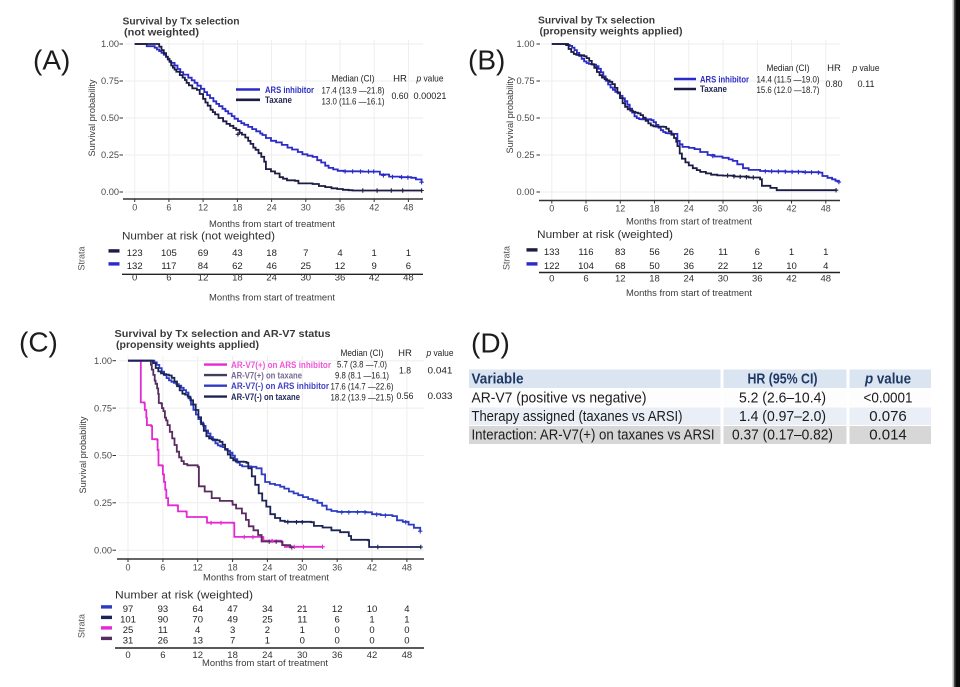  Describe the element at coordinates (197, 620) in the screenshot. I see `svg-text: 70` at that location.